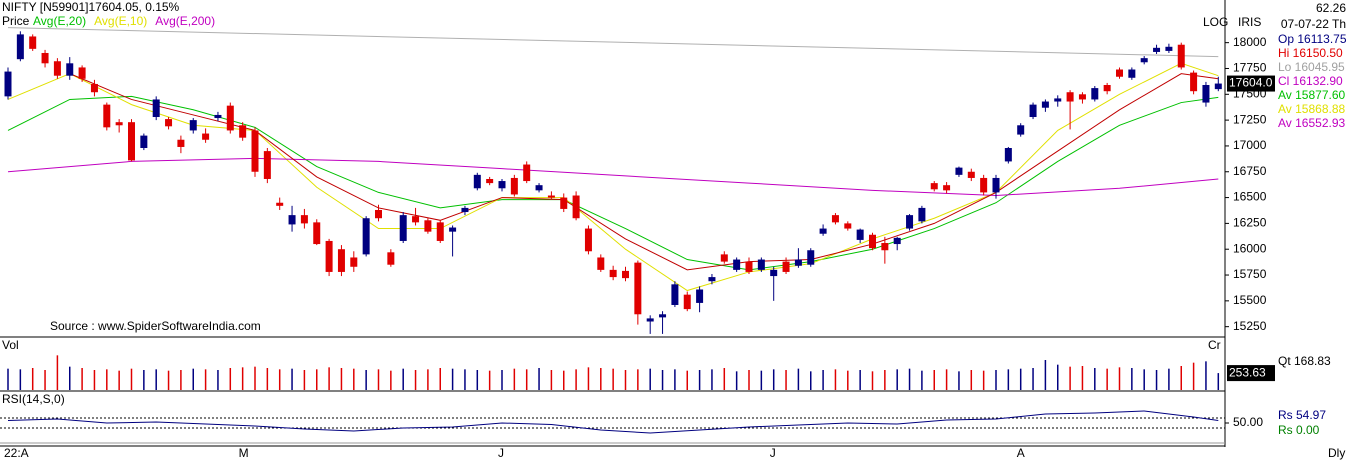 This screenshot has height=462, width=1348. Describe the element at coordinates (1250, 197) in the screenshot. I see `y-tick-label: 16500` at that location.